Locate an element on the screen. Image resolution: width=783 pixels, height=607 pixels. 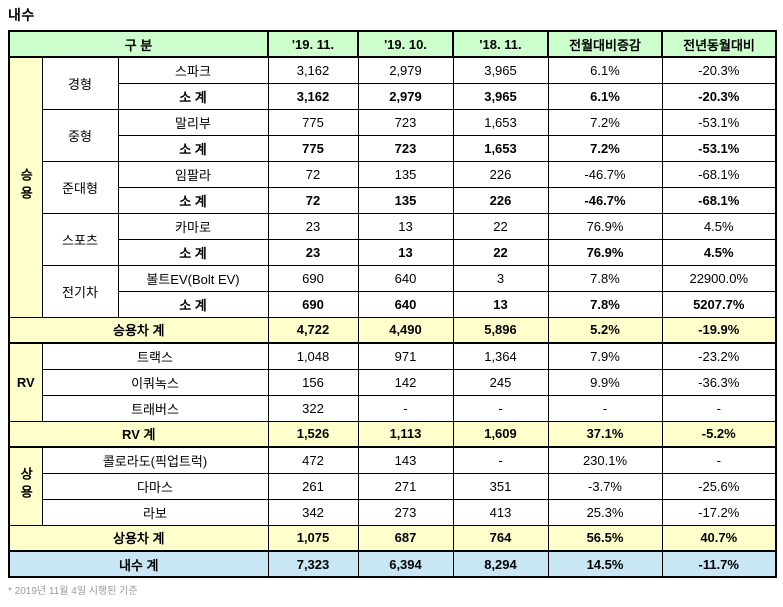
value-cell: -3.7% is located at coordinates (605, 486).